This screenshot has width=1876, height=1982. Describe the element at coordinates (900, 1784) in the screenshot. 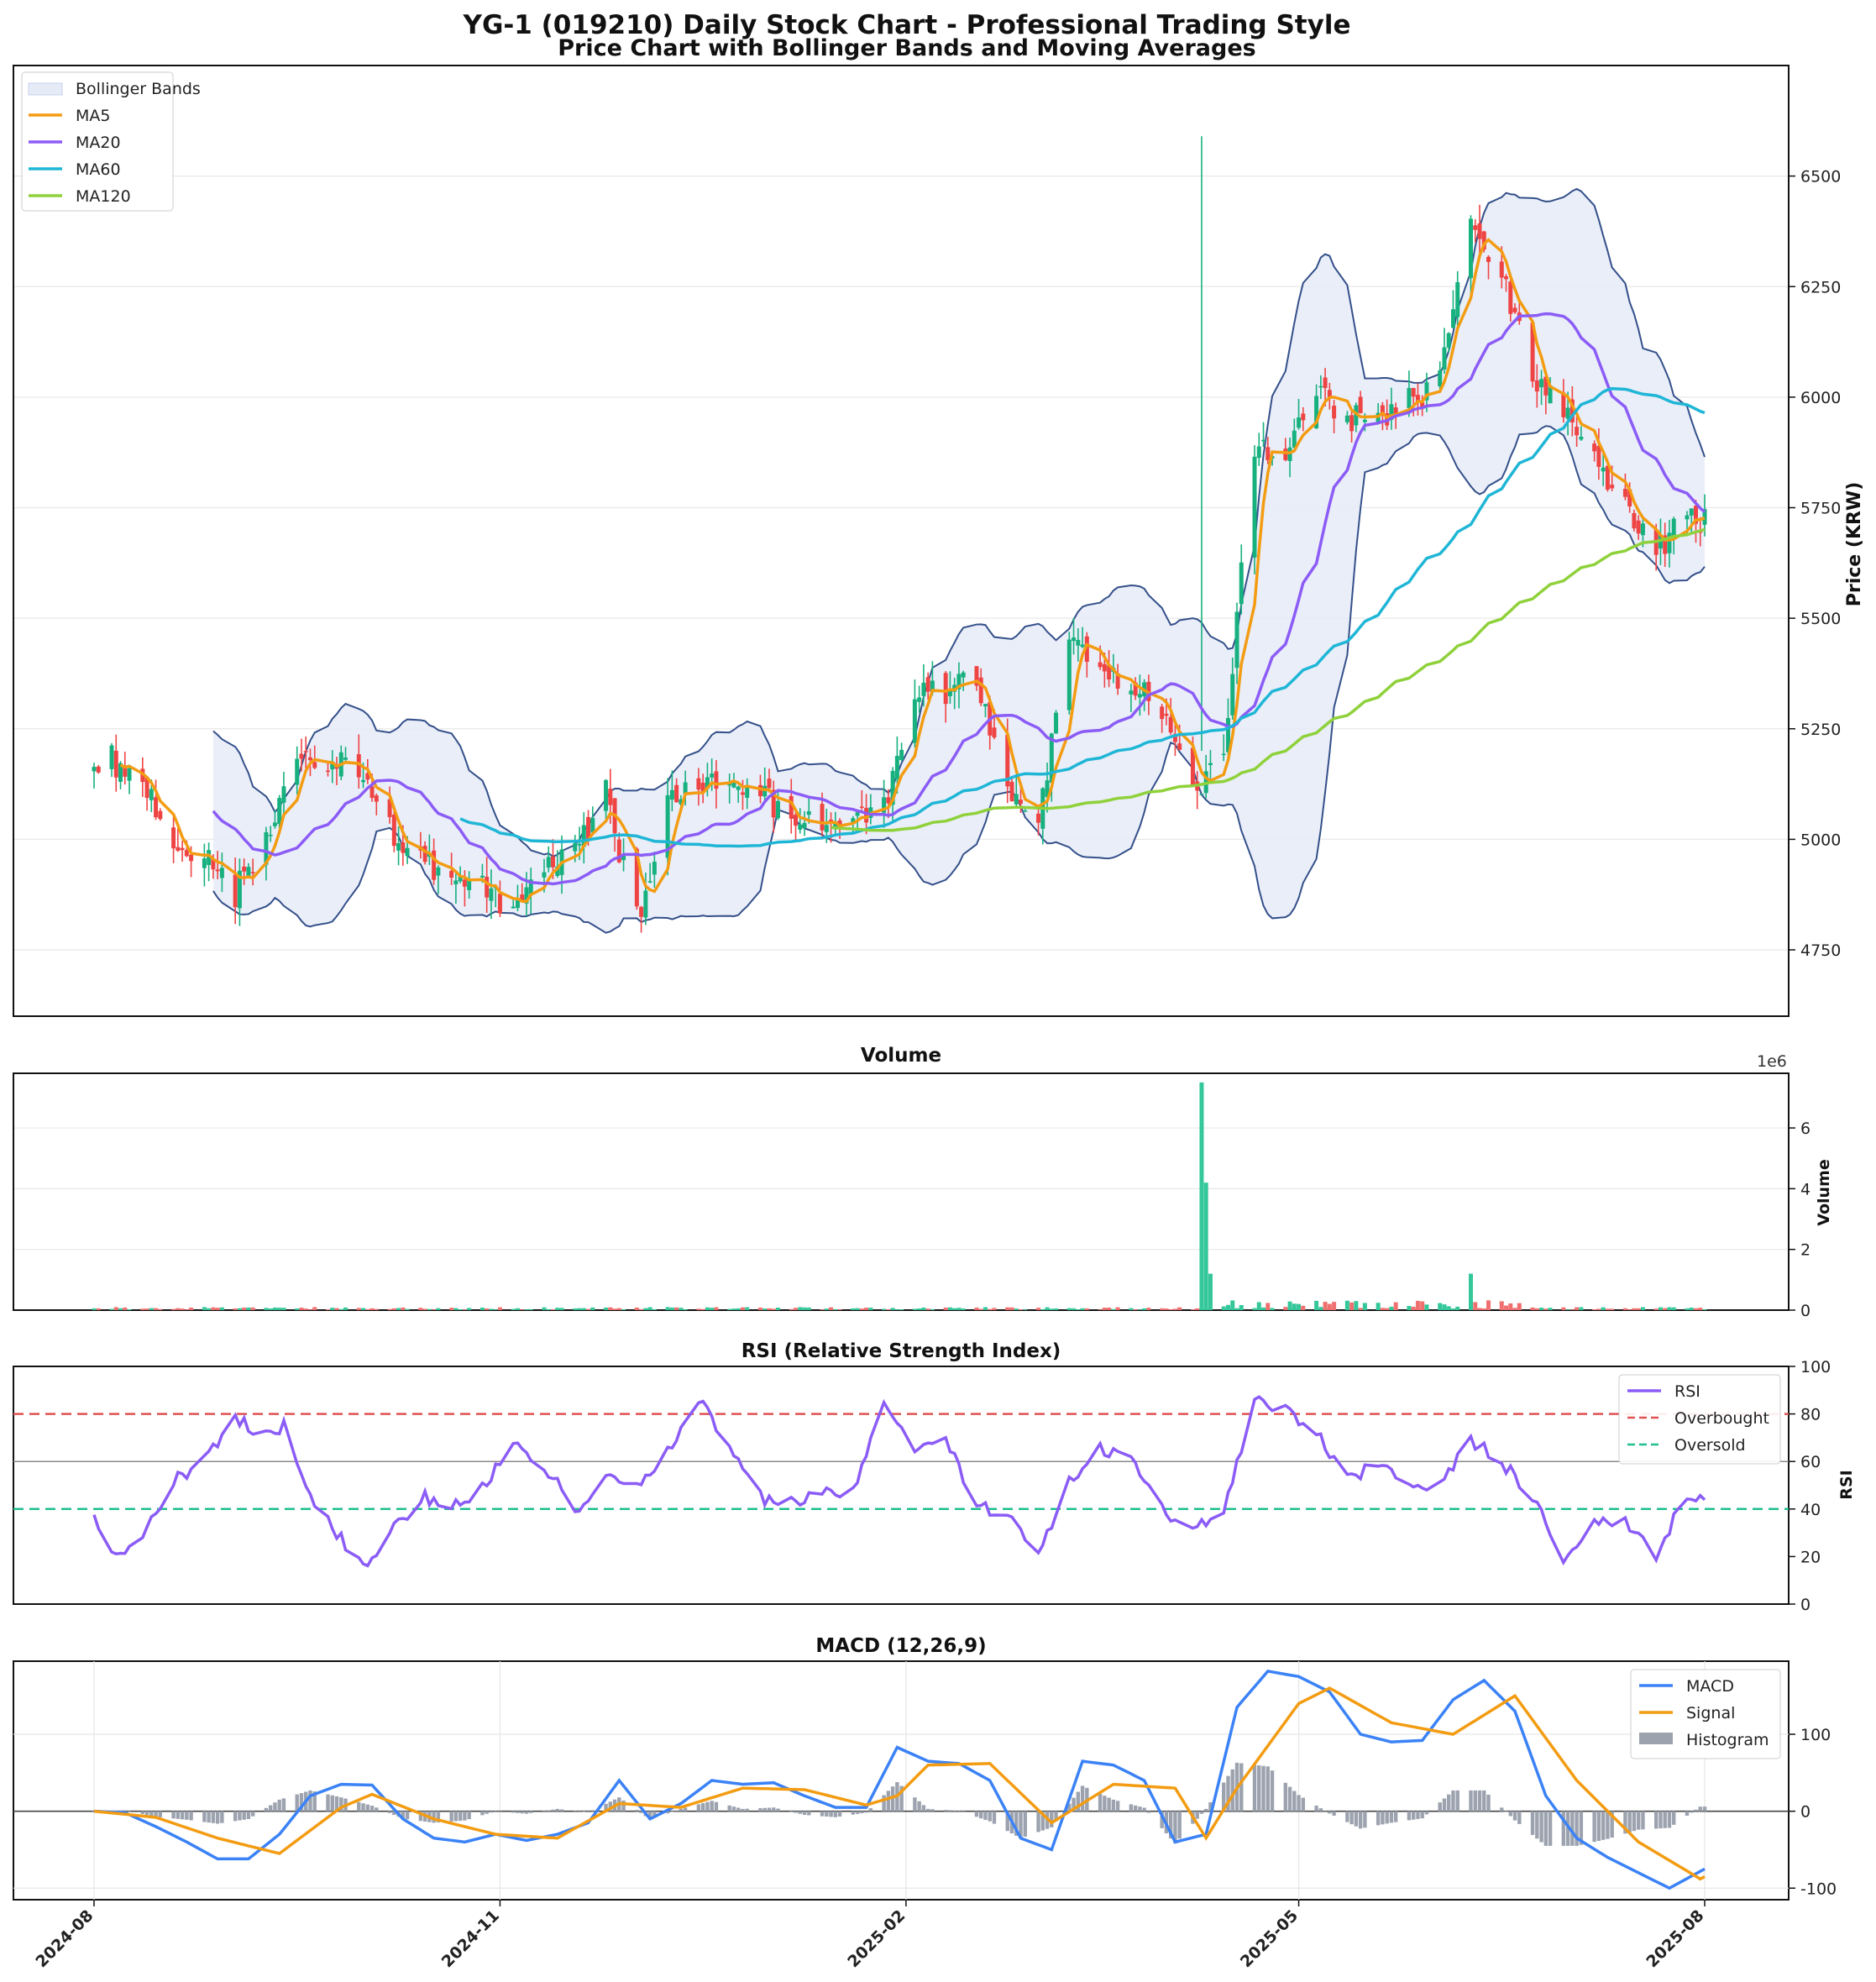

I see `signal-line` at that location.